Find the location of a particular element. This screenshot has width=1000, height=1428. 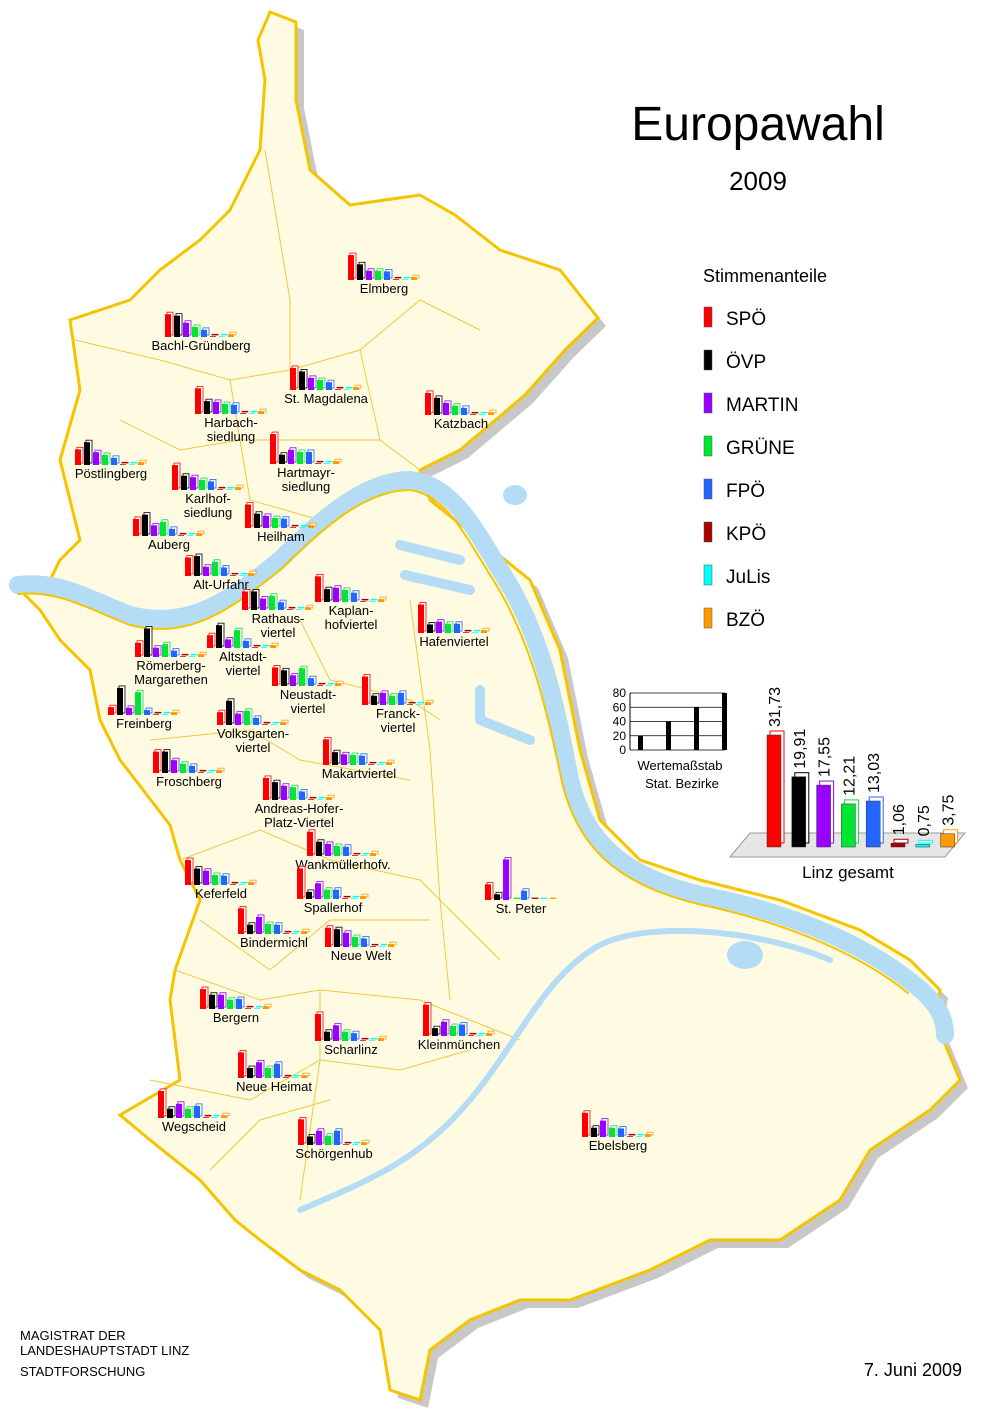

district-label: Hafenviertel is located at coordinates (453, 641).